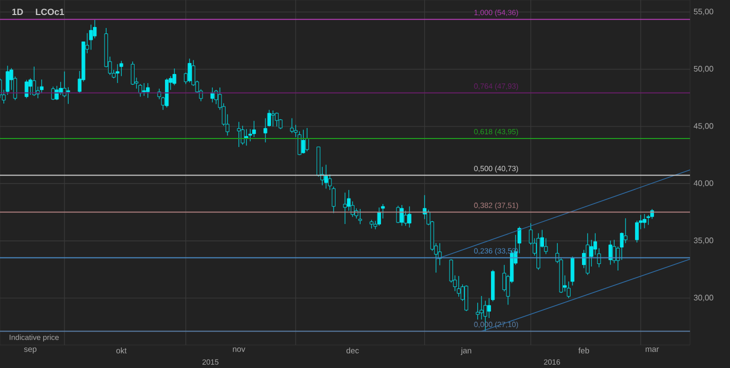 The height and width of the screenshot is (368, 730). What do you see at coordinates (30, 351) in the screenshot?
I see `x-tick-label: sep` at bounding box center [30, 351].